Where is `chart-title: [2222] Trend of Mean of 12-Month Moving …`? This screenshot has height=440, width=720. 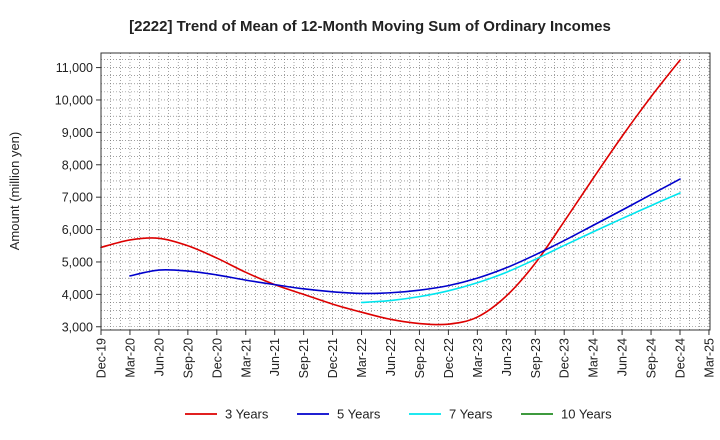
chart-title: [2222] Trend of Mean of 12-Month Moving … is located at coordinates (370, 26).